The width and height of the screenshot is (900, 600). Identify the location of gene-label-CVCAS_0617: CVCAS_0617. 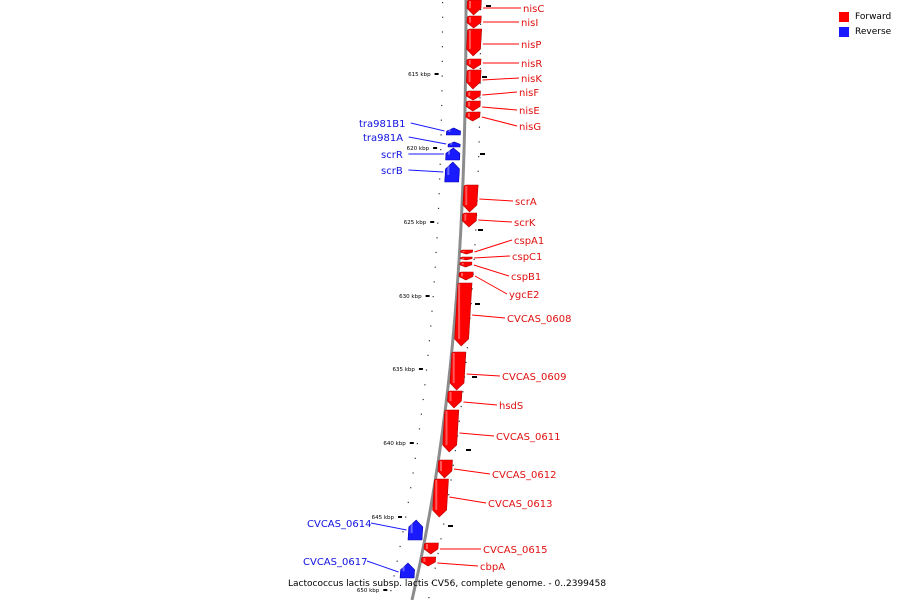
(335, 562).